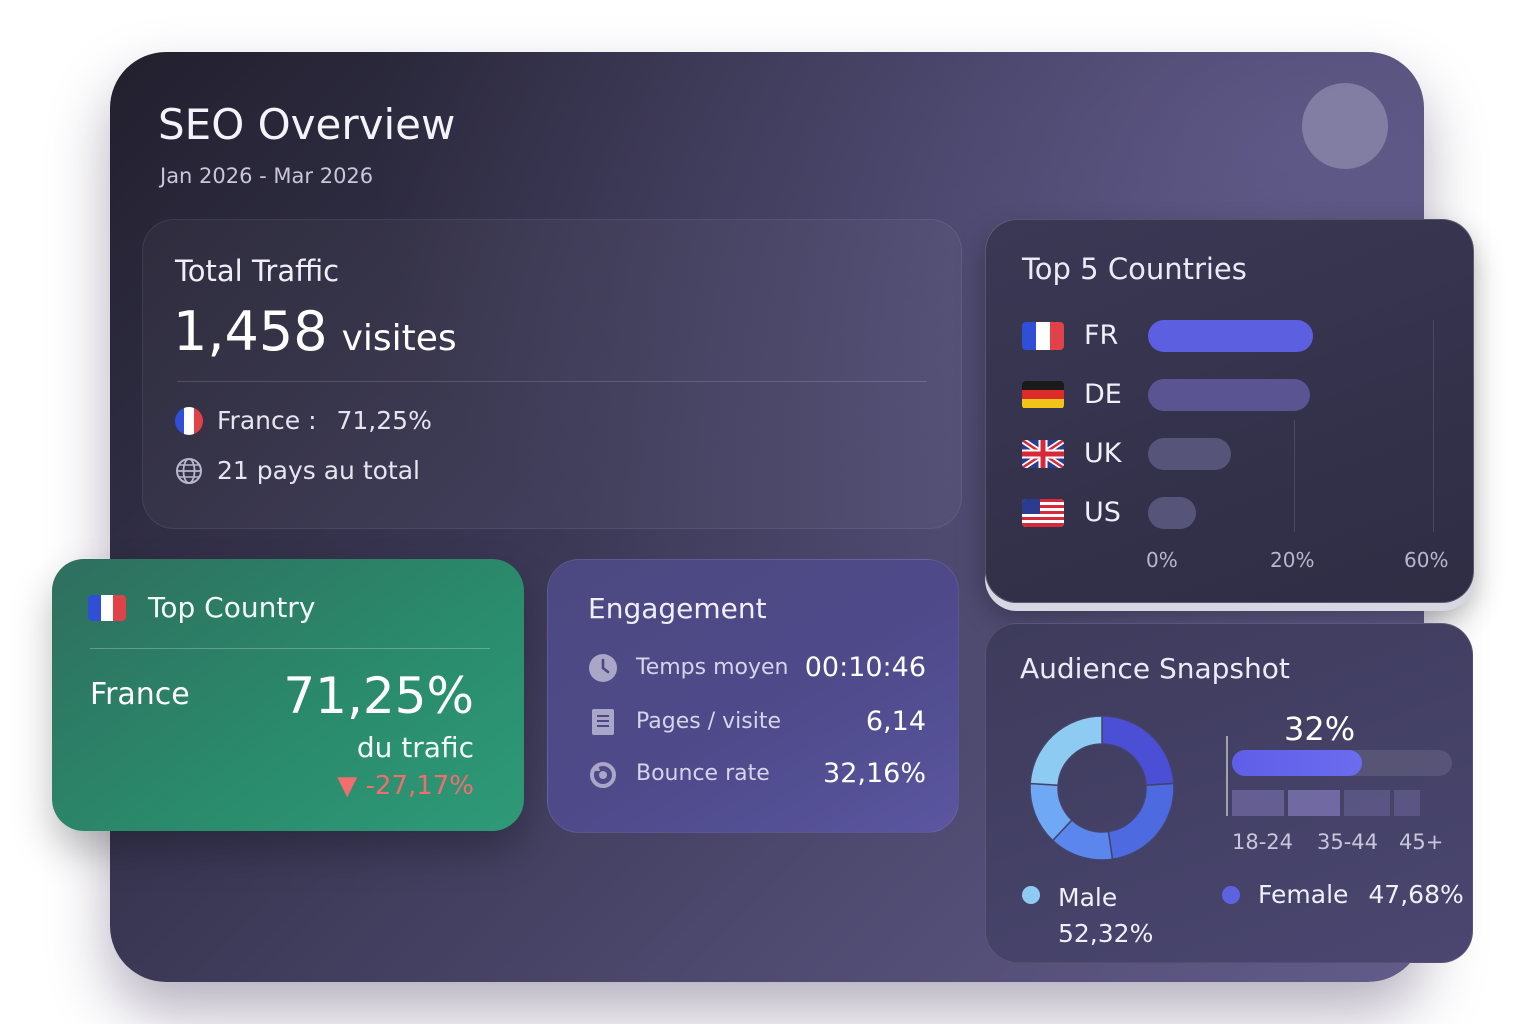 This screenshot has height=1024, width=1536. What do you see at coordinates (1189, 454) in the screenshot?
I see `country-bar-uk` at bounding box center [1189, 454].